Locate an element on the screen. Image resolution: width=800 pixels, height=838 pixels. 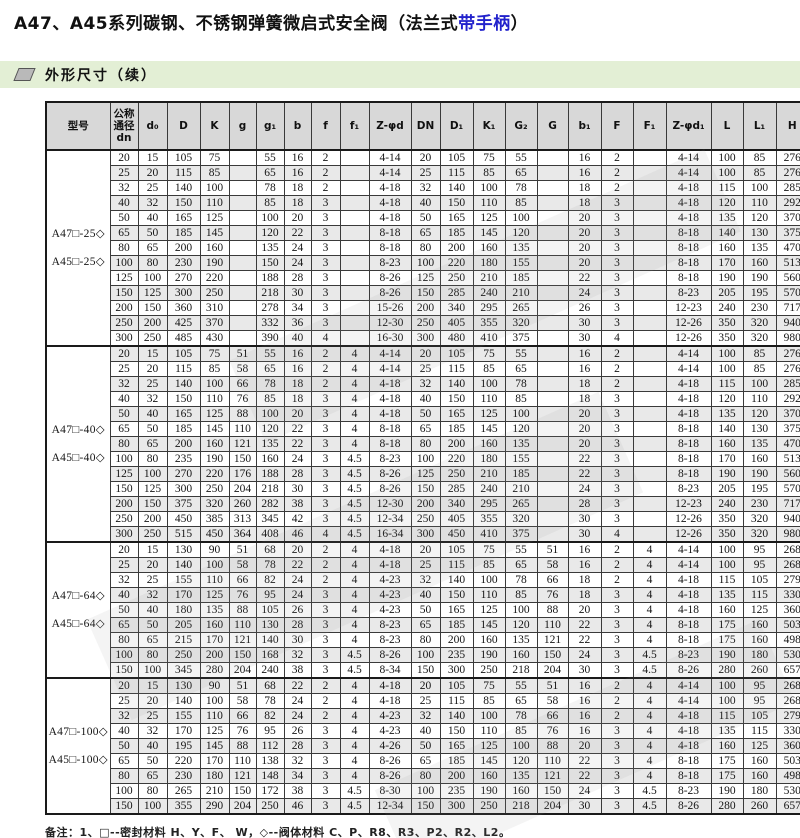
model-cell: A47□-40◇ A45□-40◇ is located at coordinates (78, 444).